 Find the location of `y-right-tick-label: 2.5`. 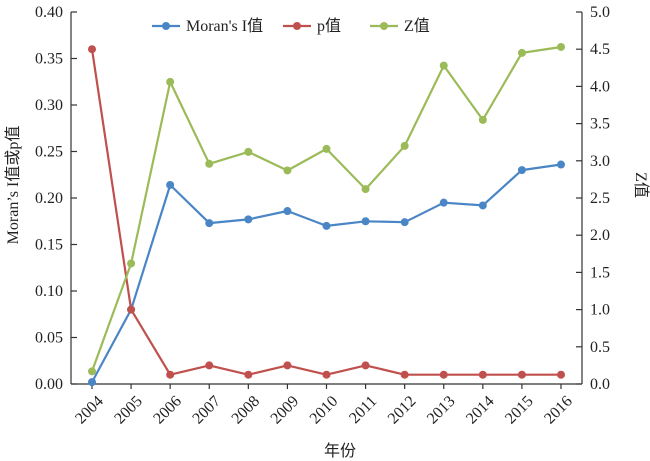

y-right-tick-label: 2.5 is located at coordinates (600, 198).